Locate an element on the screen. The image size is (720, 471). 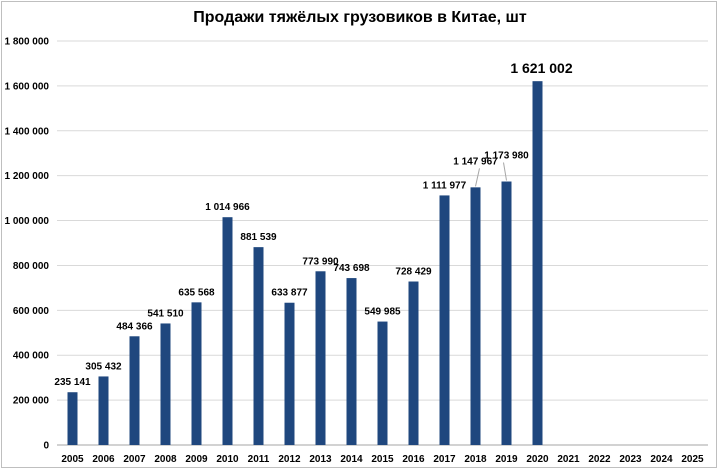
bar-2009 is located at coordinates (196, 373).